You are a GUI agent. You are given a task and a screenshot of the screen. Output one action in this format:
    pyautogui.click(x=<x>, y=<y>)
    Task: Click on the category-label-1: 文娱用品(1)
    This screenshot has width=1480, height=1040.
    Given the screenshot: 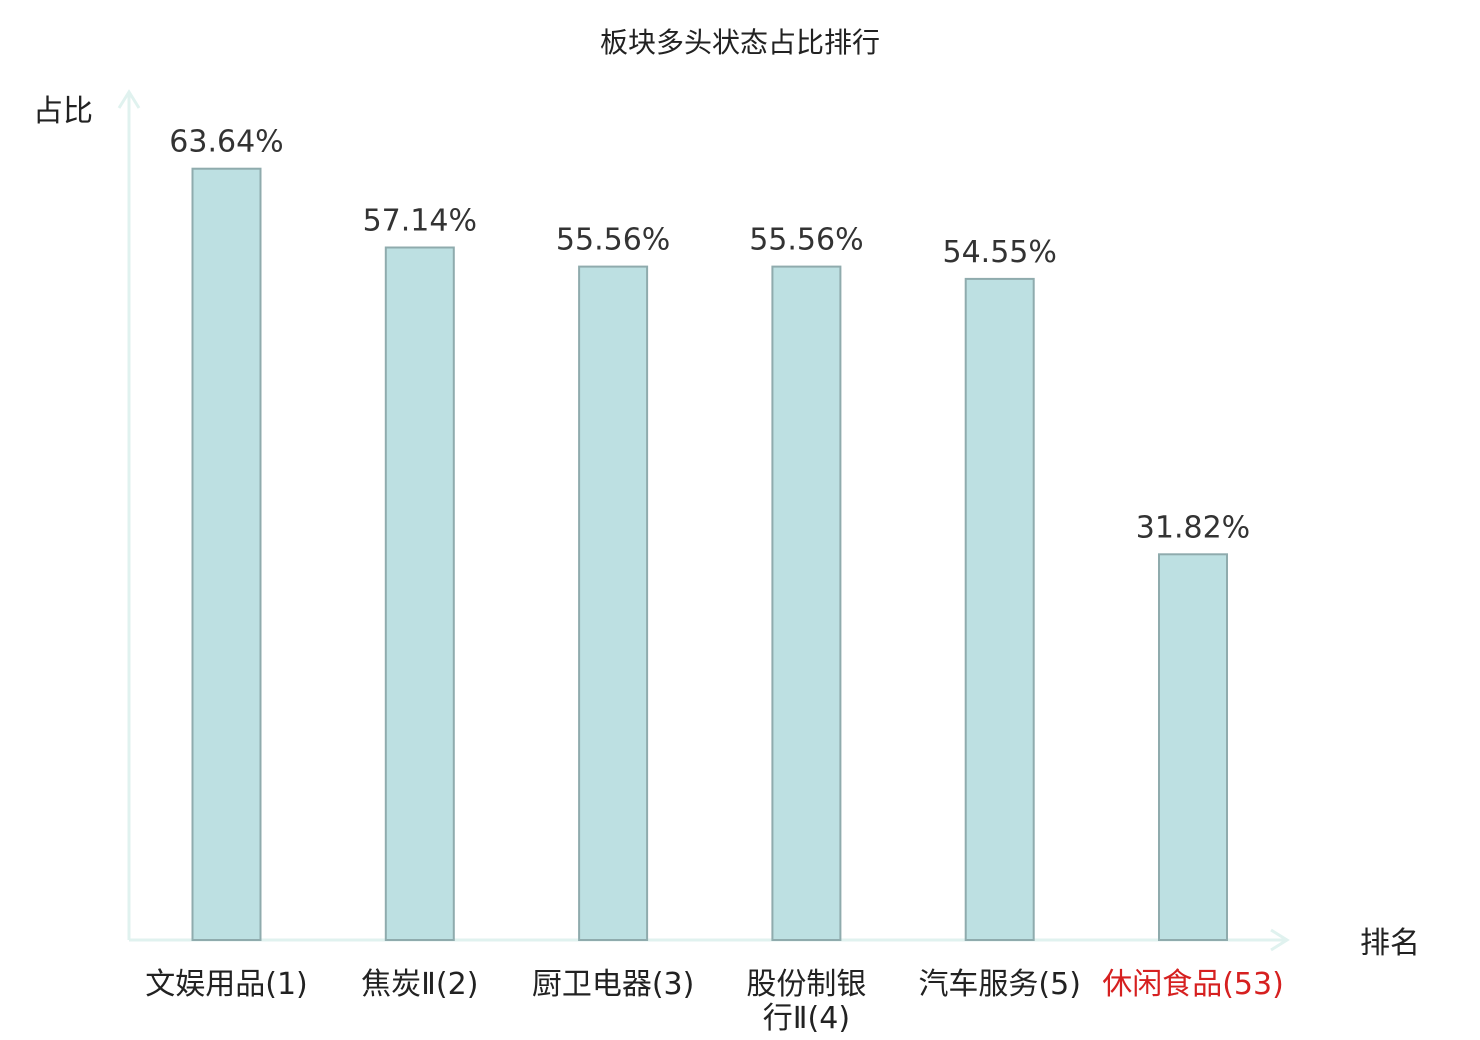 What is the action you would take?
    pyautogui.click(x=226, y=984)
    